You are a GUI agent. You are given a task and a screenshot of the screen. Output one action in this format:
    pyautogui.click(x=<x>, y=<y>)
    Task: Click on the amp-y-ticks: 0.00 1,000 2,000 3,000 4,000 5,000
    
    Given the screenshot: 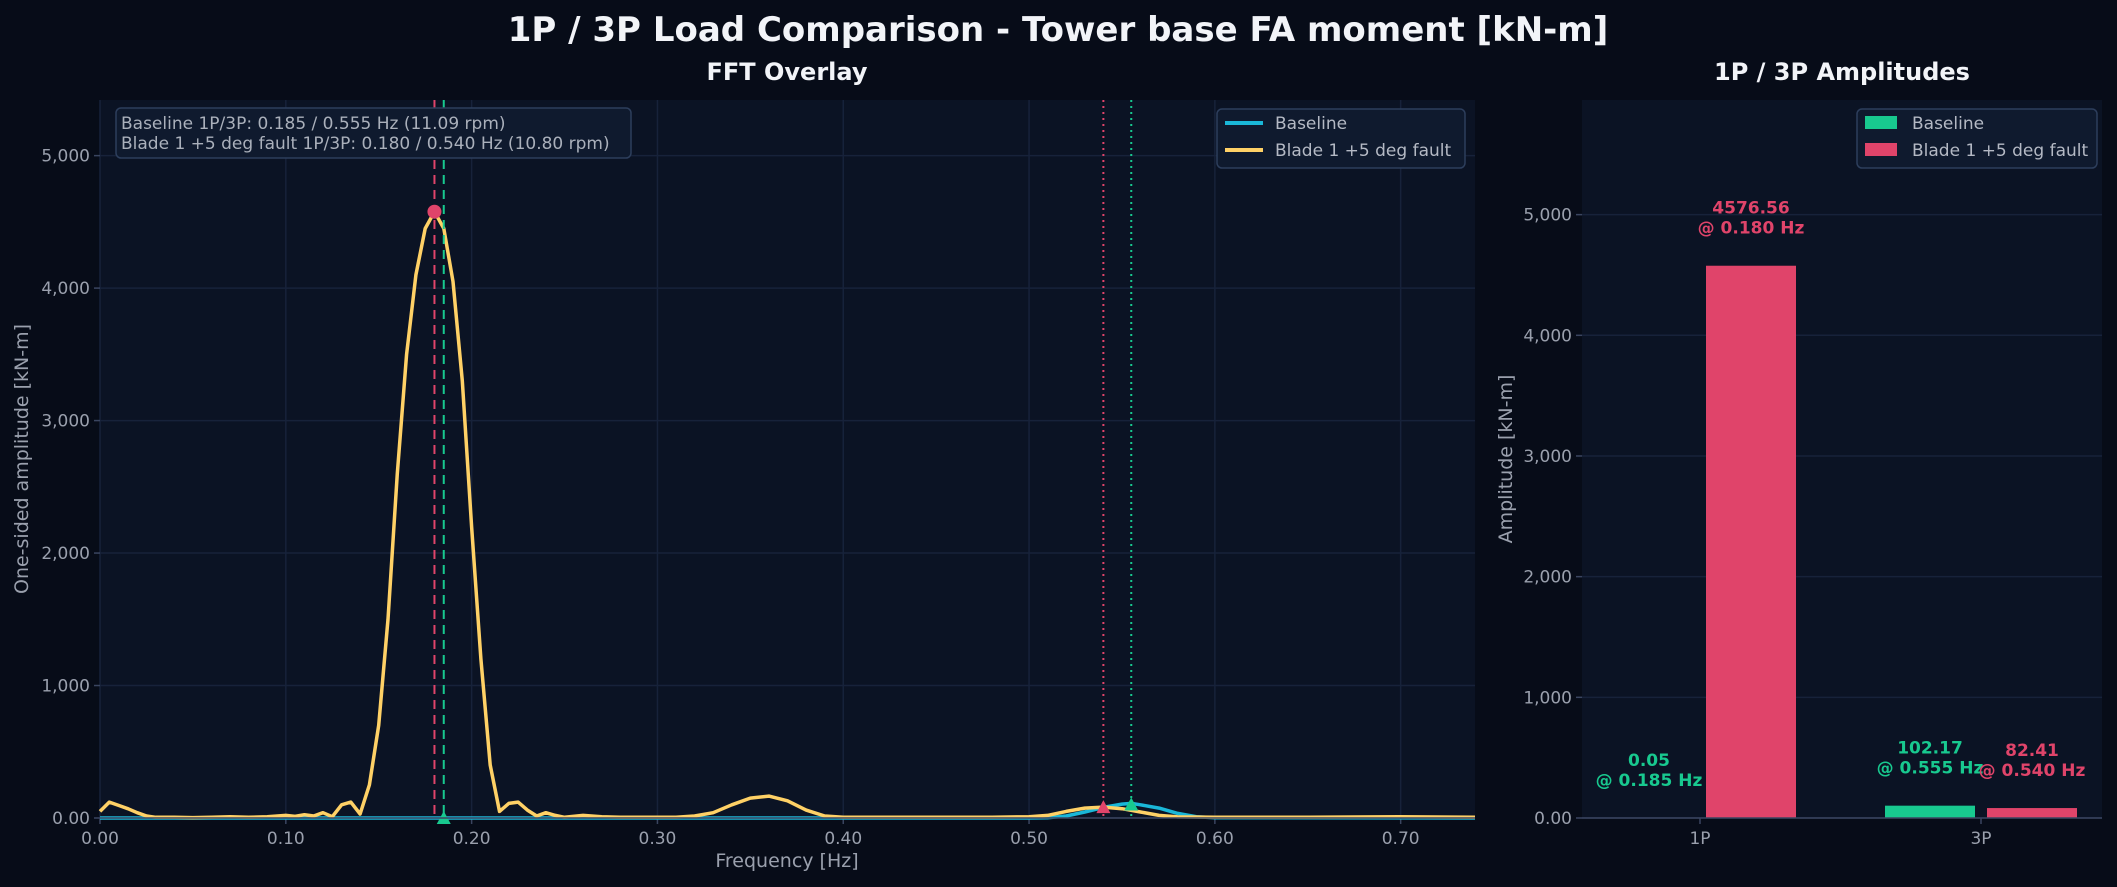 What is the action you would take?
    pyautogui.click(x=1552, y=517)
    